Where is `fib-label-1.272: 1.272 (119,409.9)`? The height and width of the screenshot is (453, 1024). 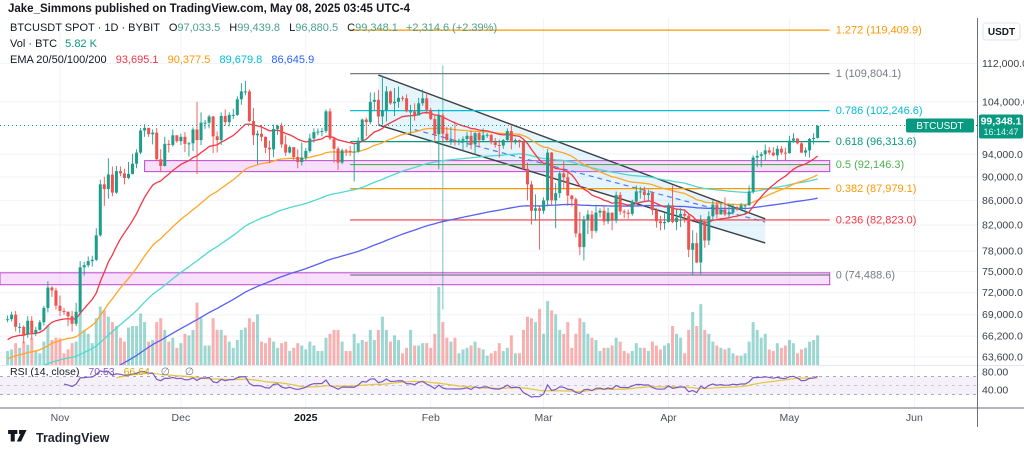
fib-label-1.272: 1.272 (119,409.9) is located at coordinates (879, 31).